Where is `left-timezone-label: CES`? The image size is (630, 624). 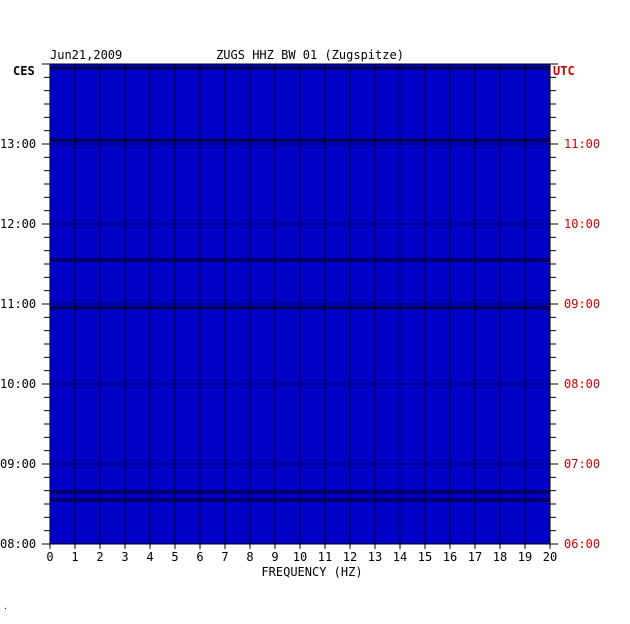
left-timezone-label: CES is located at coordinates (24, 71).